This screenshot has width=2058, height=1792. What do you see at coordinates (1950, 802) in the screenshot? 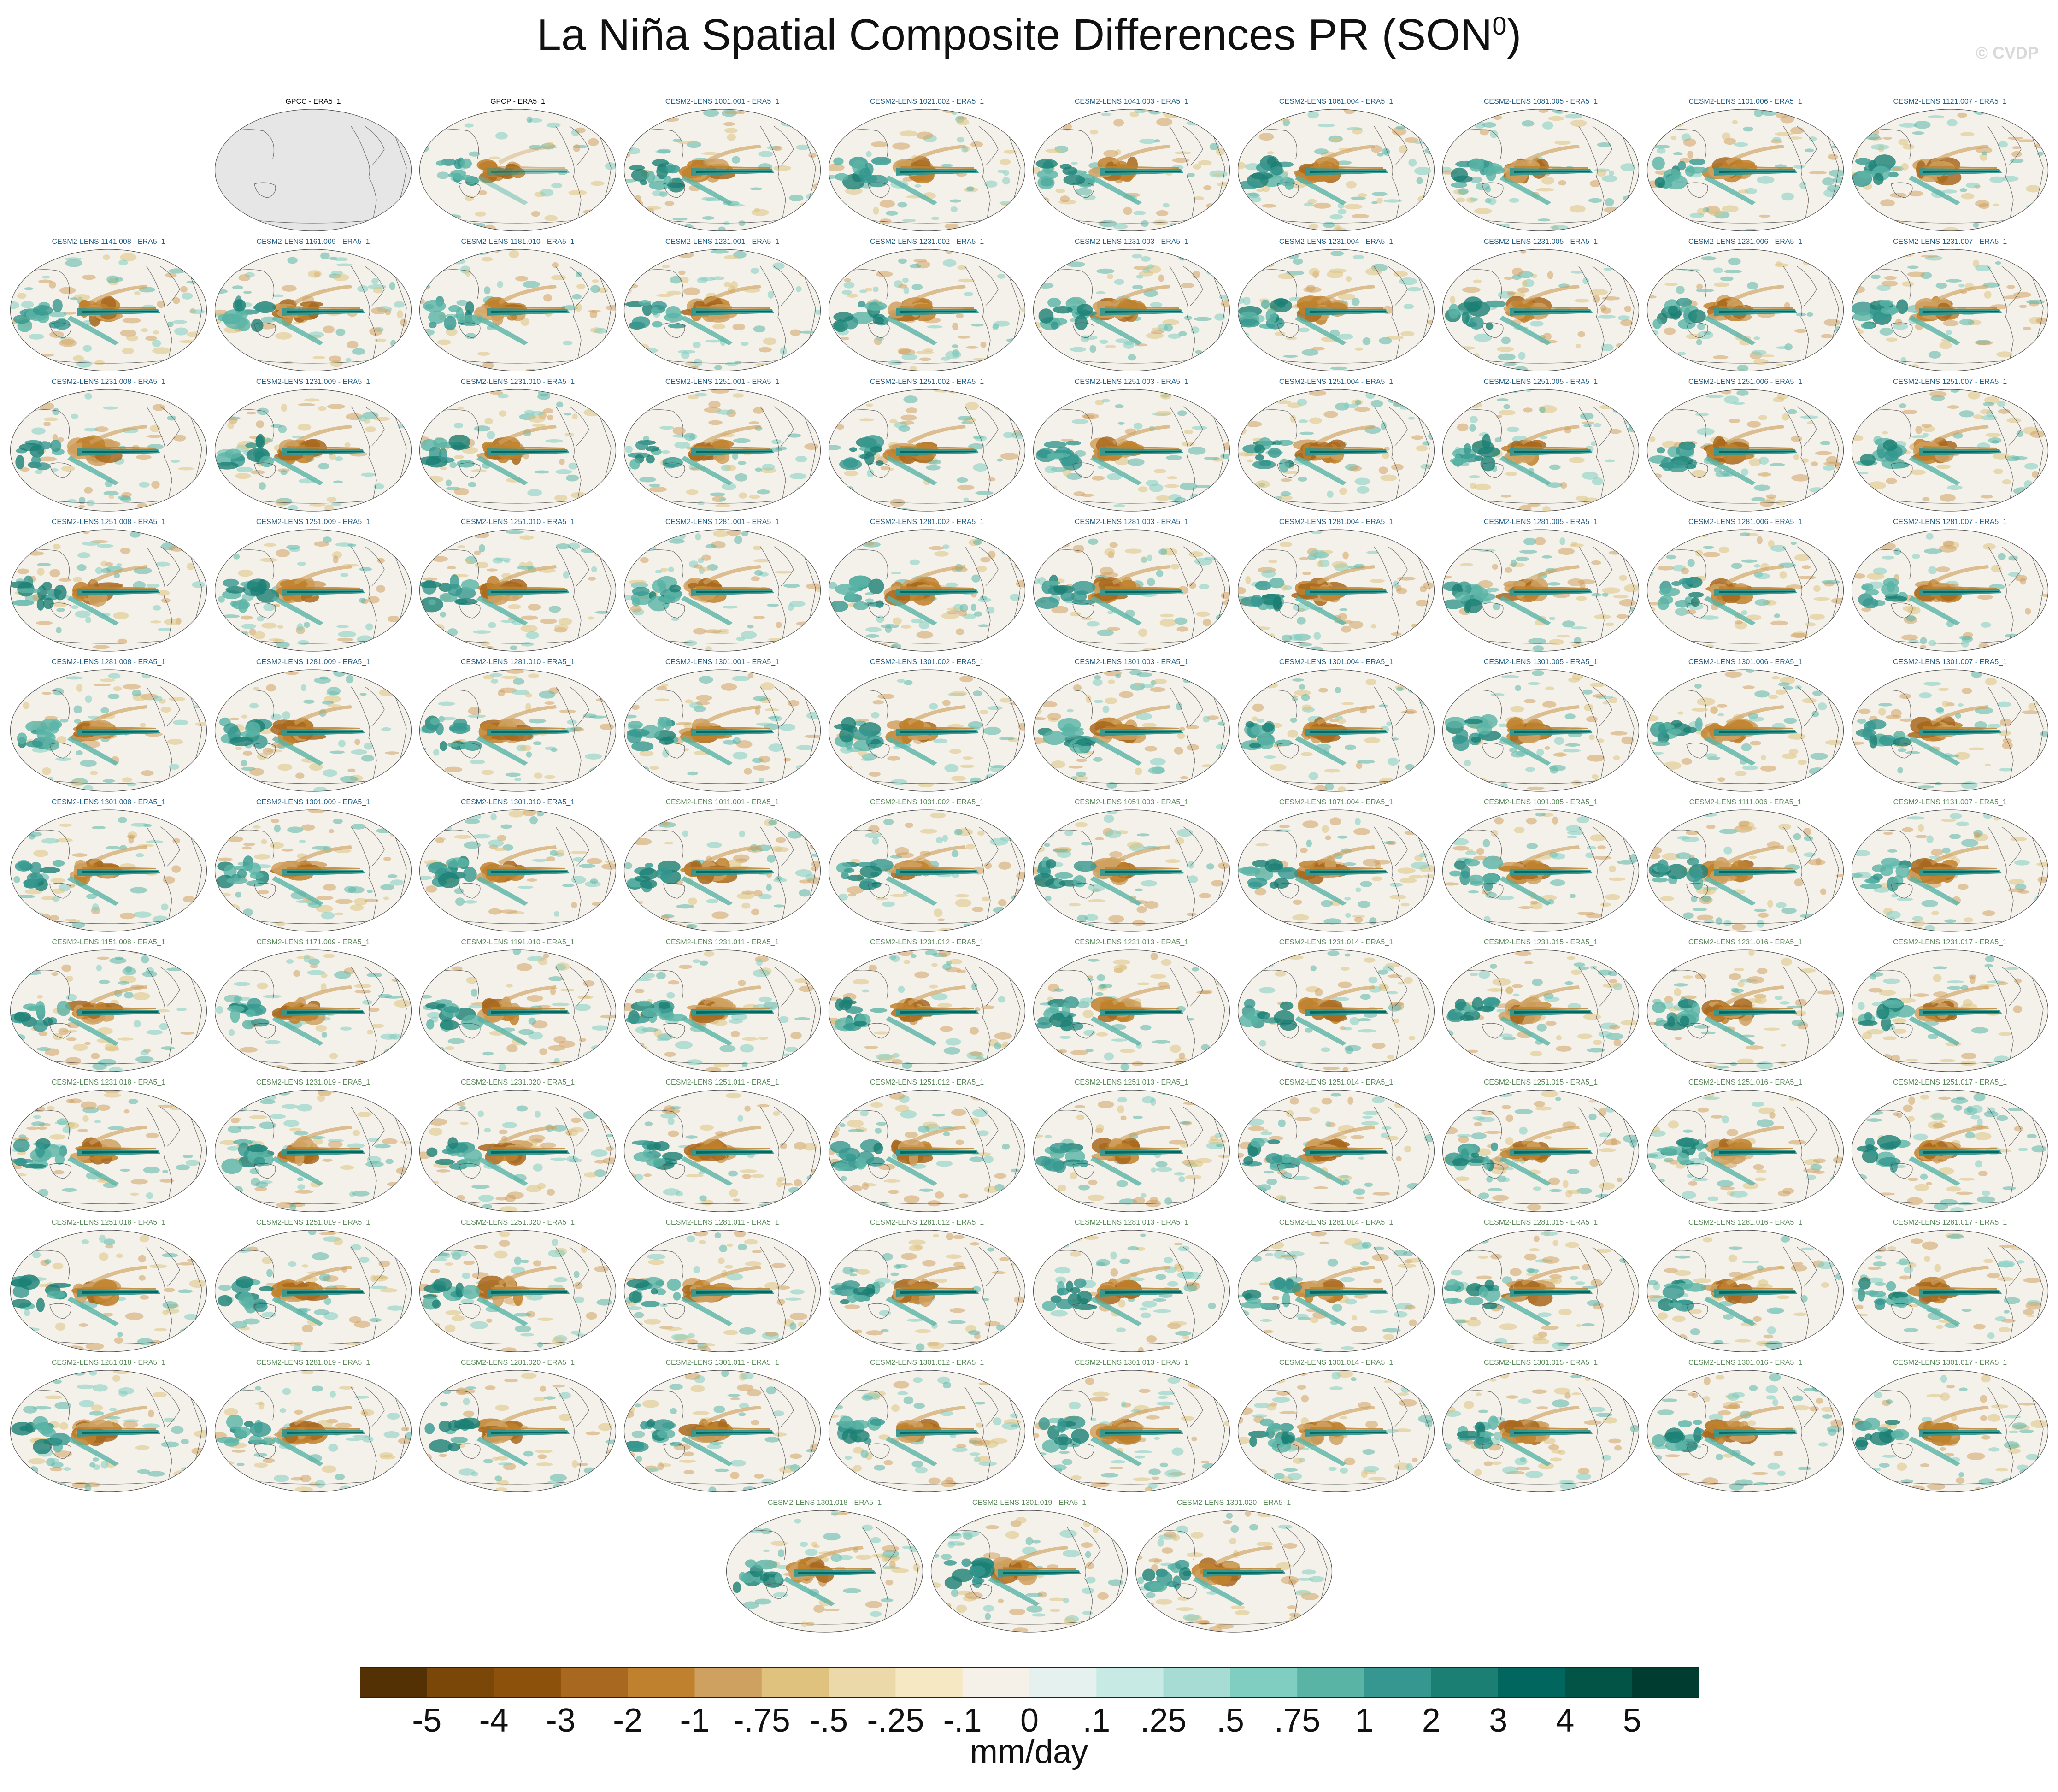
I see `panel-title: CESM2-LENS 1131.007 - ERA5_1` at bounding box center [1950, 802].